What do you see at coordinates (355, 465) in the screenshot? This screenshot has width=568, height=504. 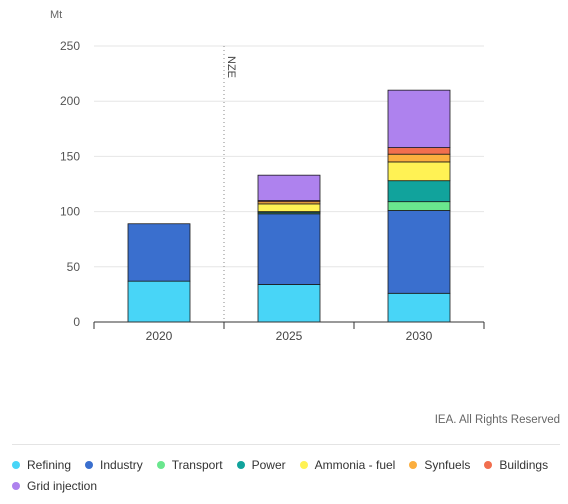 I see `legend-label: Ammonia - fuel` at bounding box center [355, 465].